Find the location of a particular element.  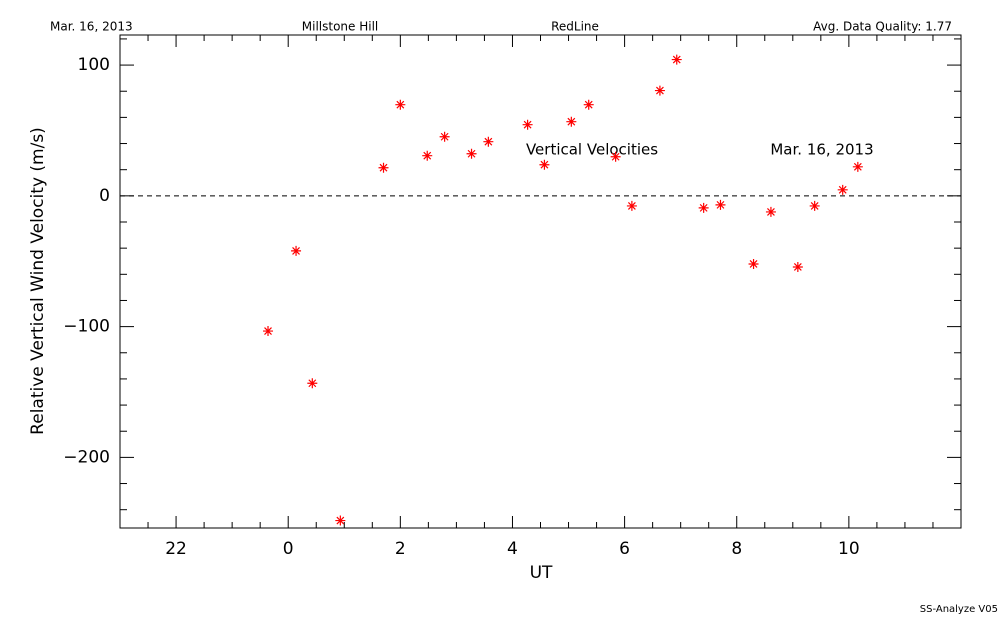

x-axis-label: UT is located at coordinates (541, 573).